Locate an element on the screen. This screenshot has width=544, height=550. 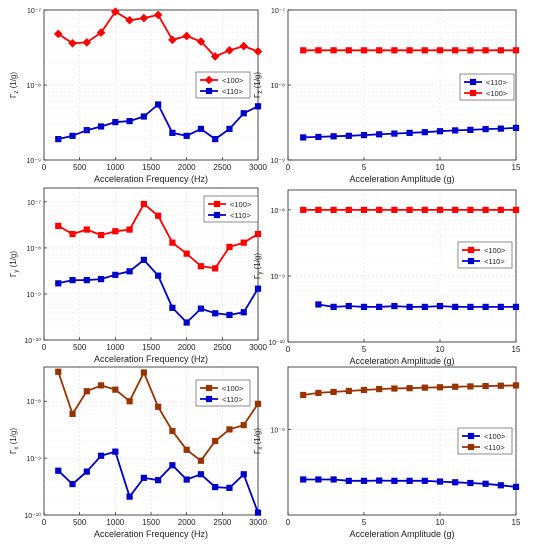
y-tick-label: 10⁻⁷ is located at coordinates (34, 203).